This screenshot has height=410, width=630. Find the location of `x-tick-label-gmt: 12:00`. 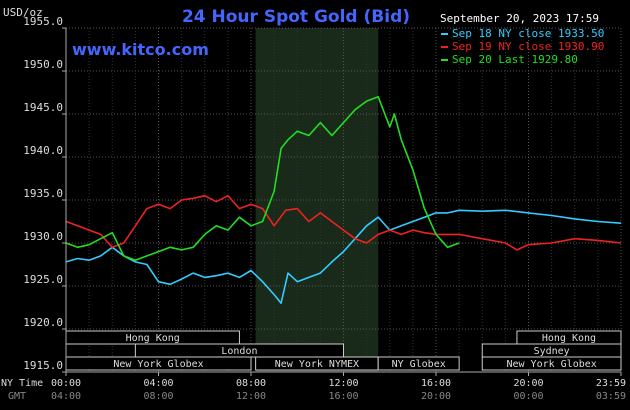

x-tick-label-gmt: 12:00 is located at coordinates (251, 396).